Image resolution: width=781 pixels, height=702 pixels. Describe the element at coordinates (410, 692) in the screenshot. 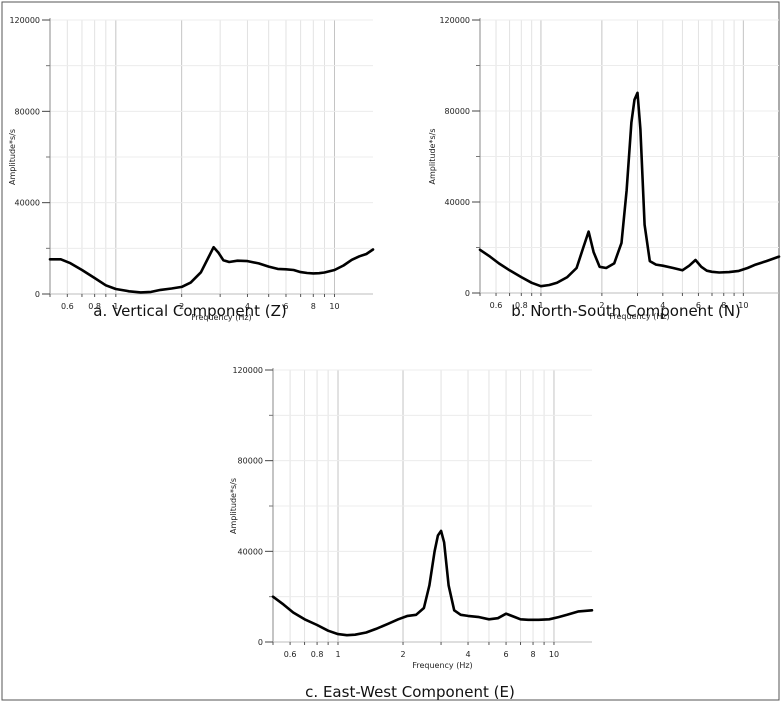

I see `chart-caption: c. East-West Component (E)` at that location.